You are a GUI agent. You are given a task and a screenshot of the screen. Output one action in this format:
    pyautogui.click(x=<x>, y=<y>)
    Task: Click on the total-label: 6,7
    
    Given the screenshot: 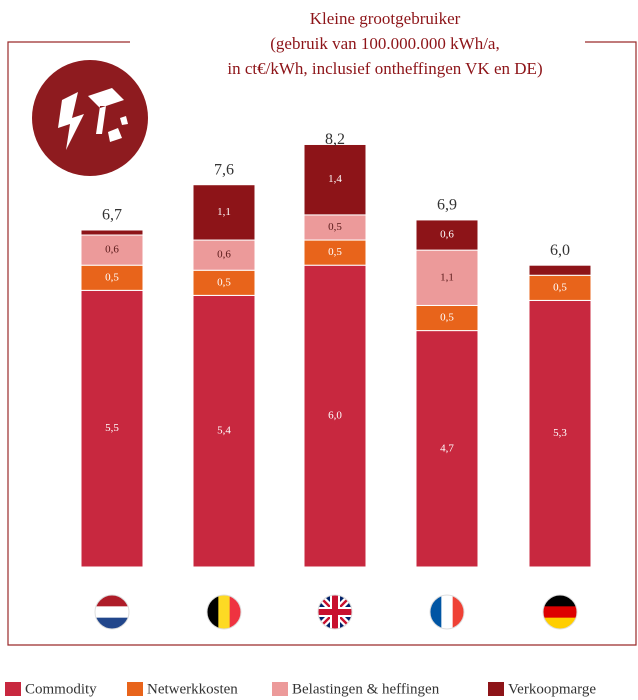 What is the action you would take?
    pyautogui.click(x=112, y=215)
    